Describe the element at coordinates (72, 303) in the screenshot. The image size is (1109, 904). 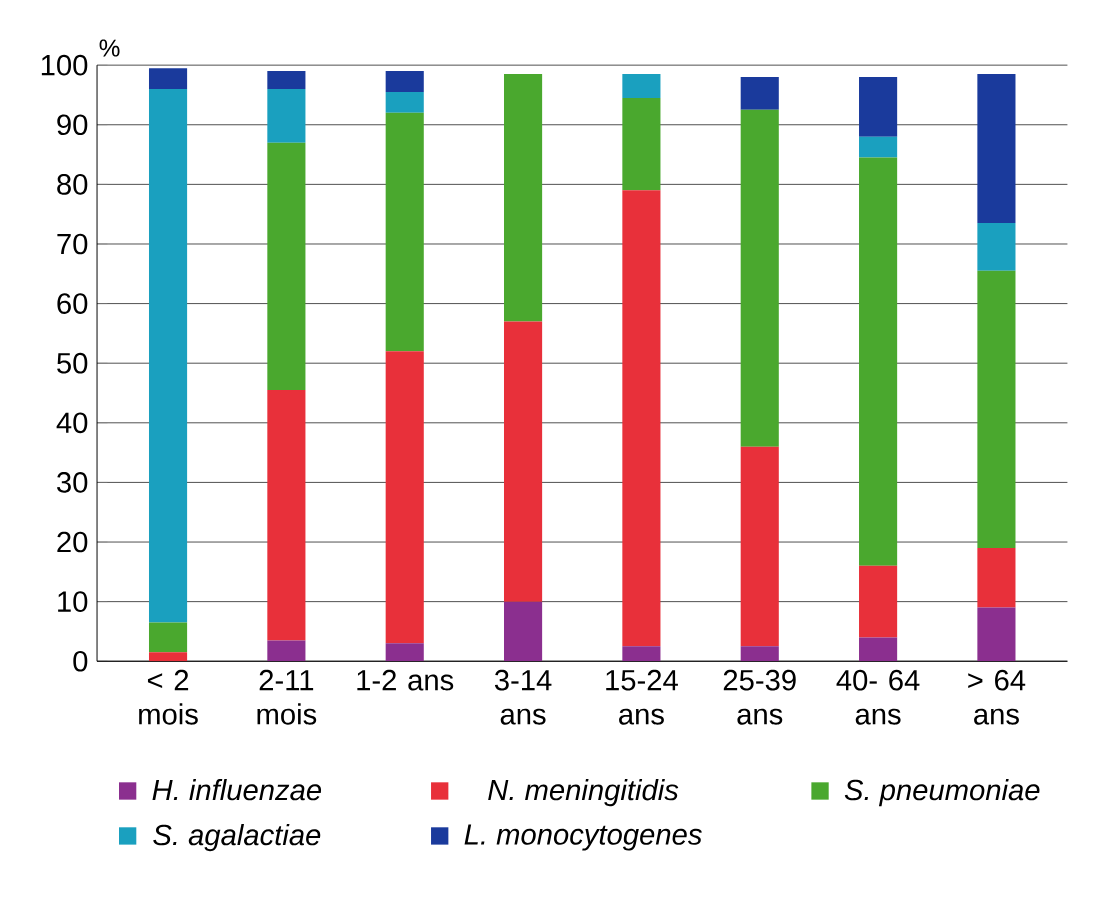
I see `y-tick-label: 60` at that location.